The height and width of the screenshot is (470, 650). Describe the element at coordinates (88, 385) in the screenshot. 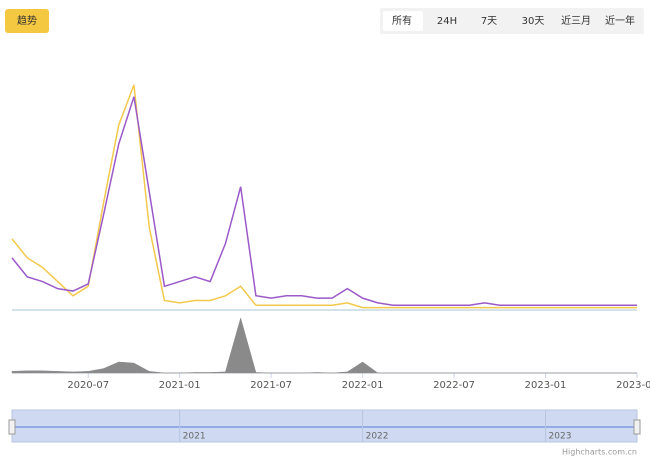

I see `x-tick-label: 2020-07` at that location.